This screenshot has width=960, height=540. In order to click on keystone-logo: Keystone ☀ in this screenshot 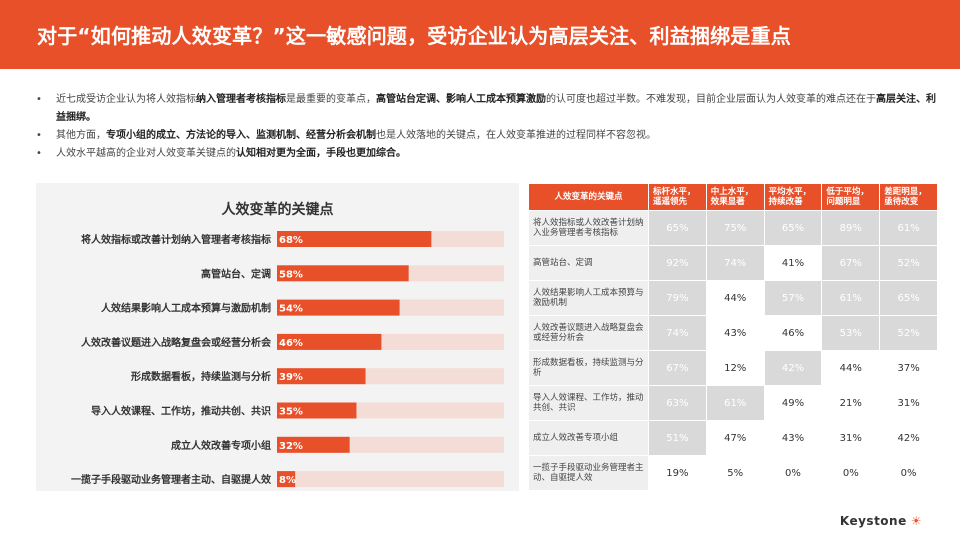, I will do `click(881, 521)`.